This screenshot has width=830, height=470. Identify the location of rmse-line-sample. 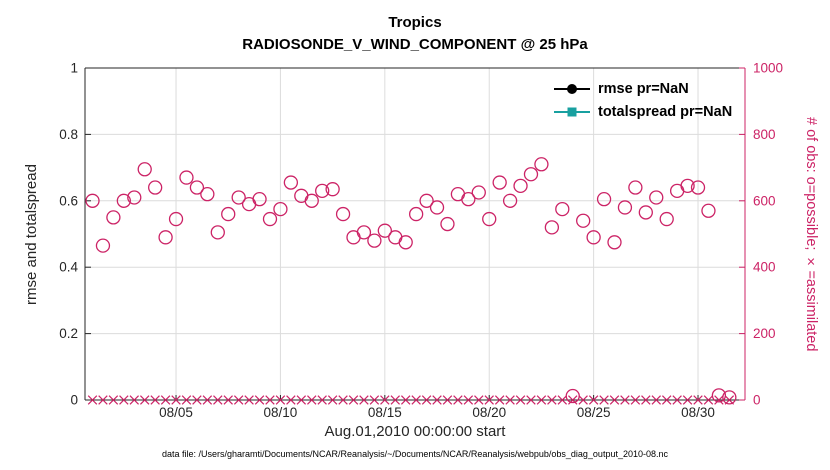
(572, 89).